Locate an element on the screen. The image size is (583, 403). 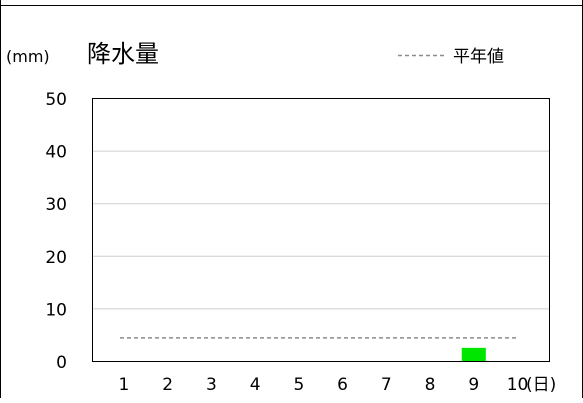
y-tick-label: 10 is located at coordinates (56, 310).